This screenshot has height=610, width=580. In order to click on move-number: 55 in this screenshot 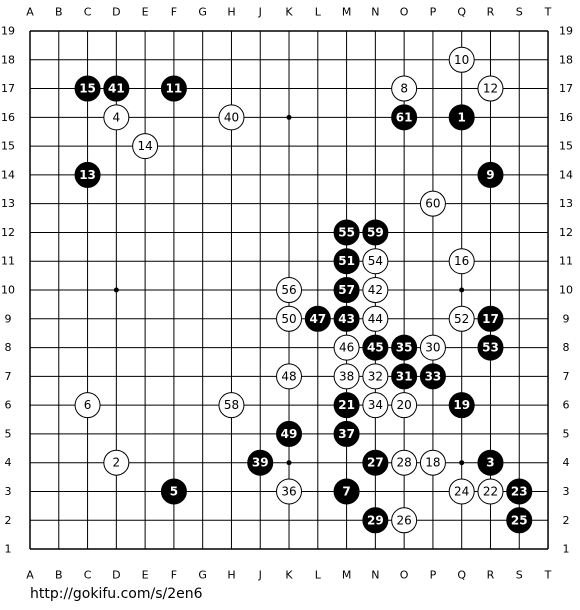, I will do `click(346, 232)`.